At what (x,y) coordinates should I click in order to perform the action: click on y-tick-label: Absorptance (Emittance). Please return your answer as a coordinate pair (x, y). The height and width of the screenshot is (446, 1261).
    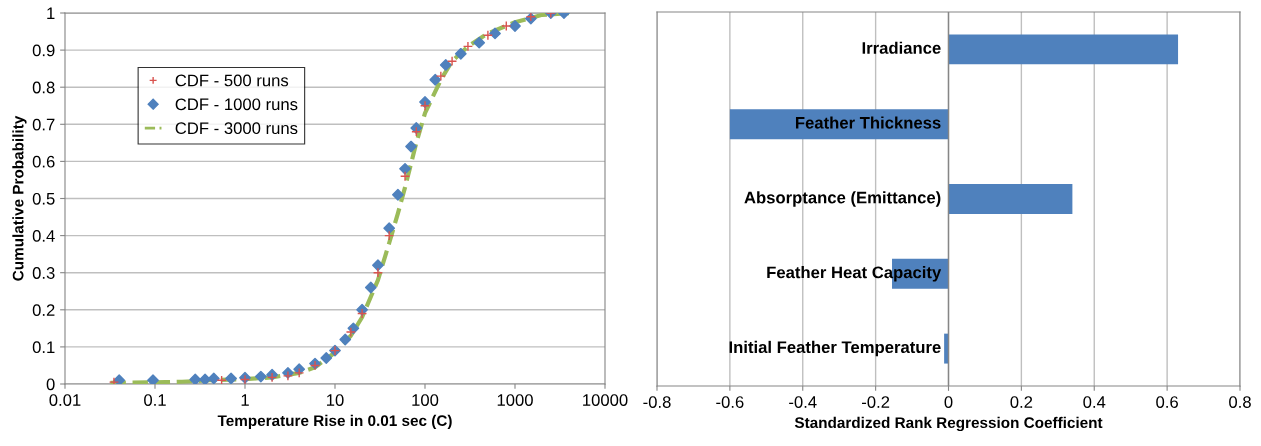
    Looking at the image, I should click on (842, 199).